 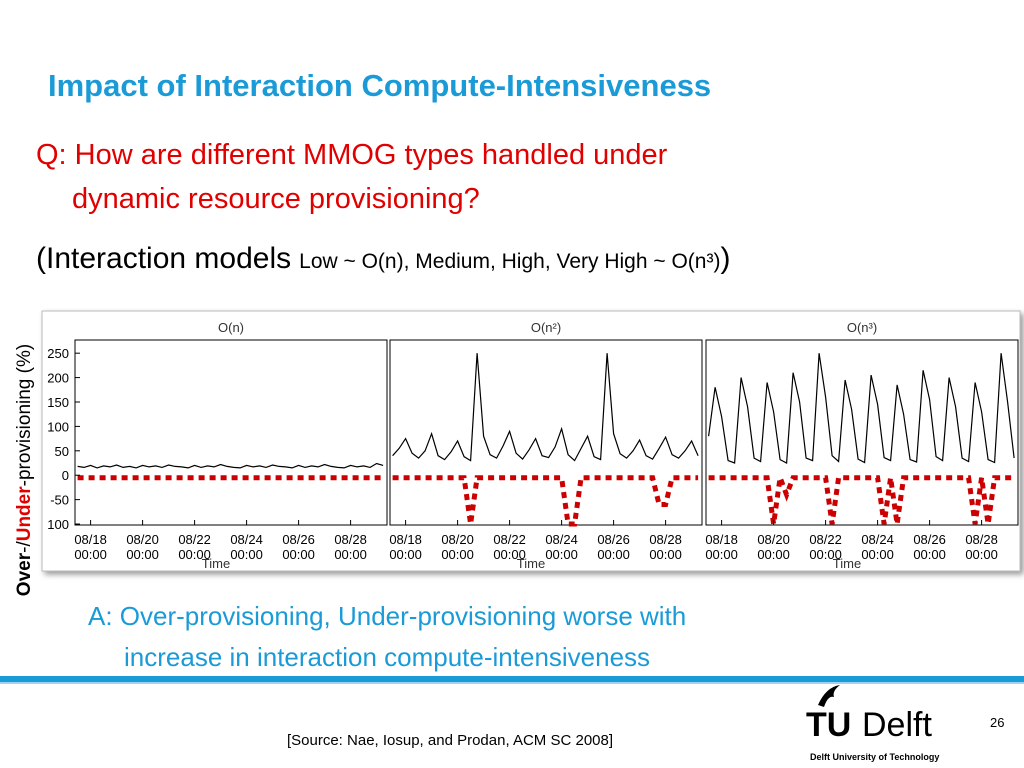 What do you see at coordinates (59, 500) in the screenshot?
I see `y-tick-label: -50` at bounding box center [59, 500].